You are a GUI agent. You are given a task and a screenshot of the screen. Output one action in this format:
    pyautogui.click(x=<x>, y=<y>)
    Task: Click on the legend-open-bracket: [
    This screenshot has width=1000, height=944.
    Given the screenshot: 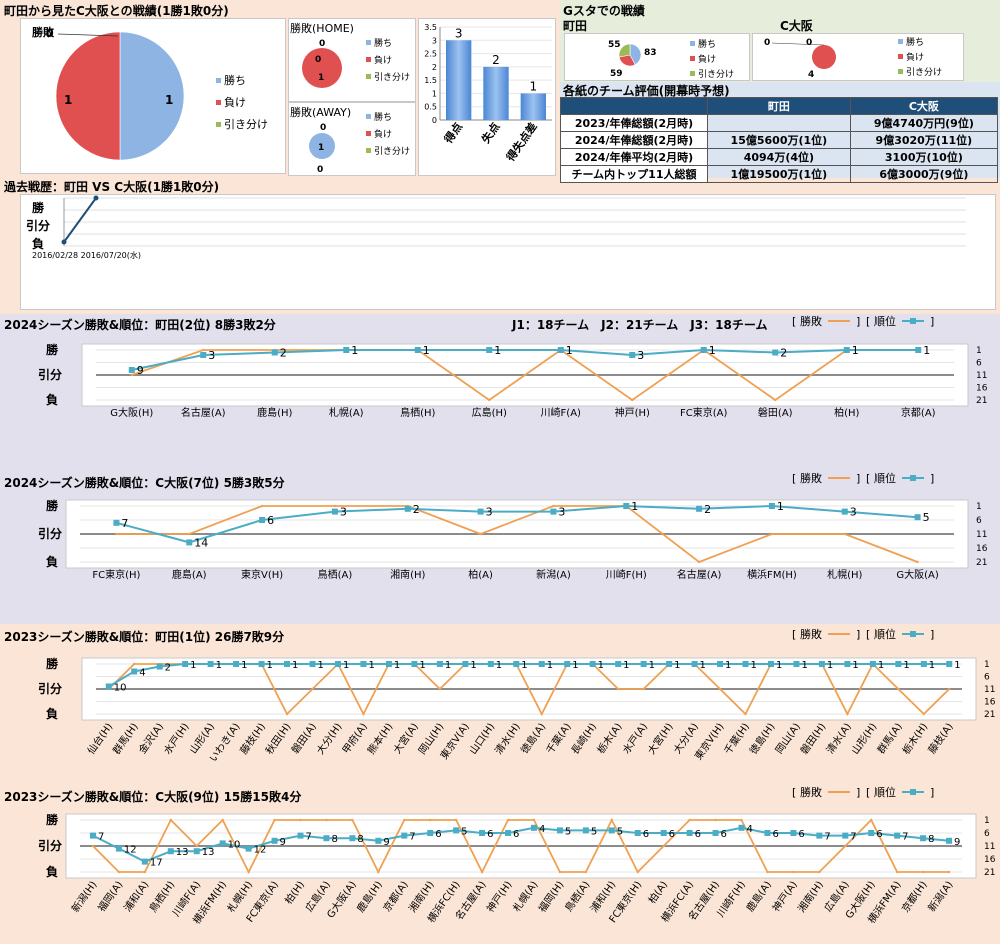 What is the action you would take?
    pyautogui.click(x=794, y=634)
    